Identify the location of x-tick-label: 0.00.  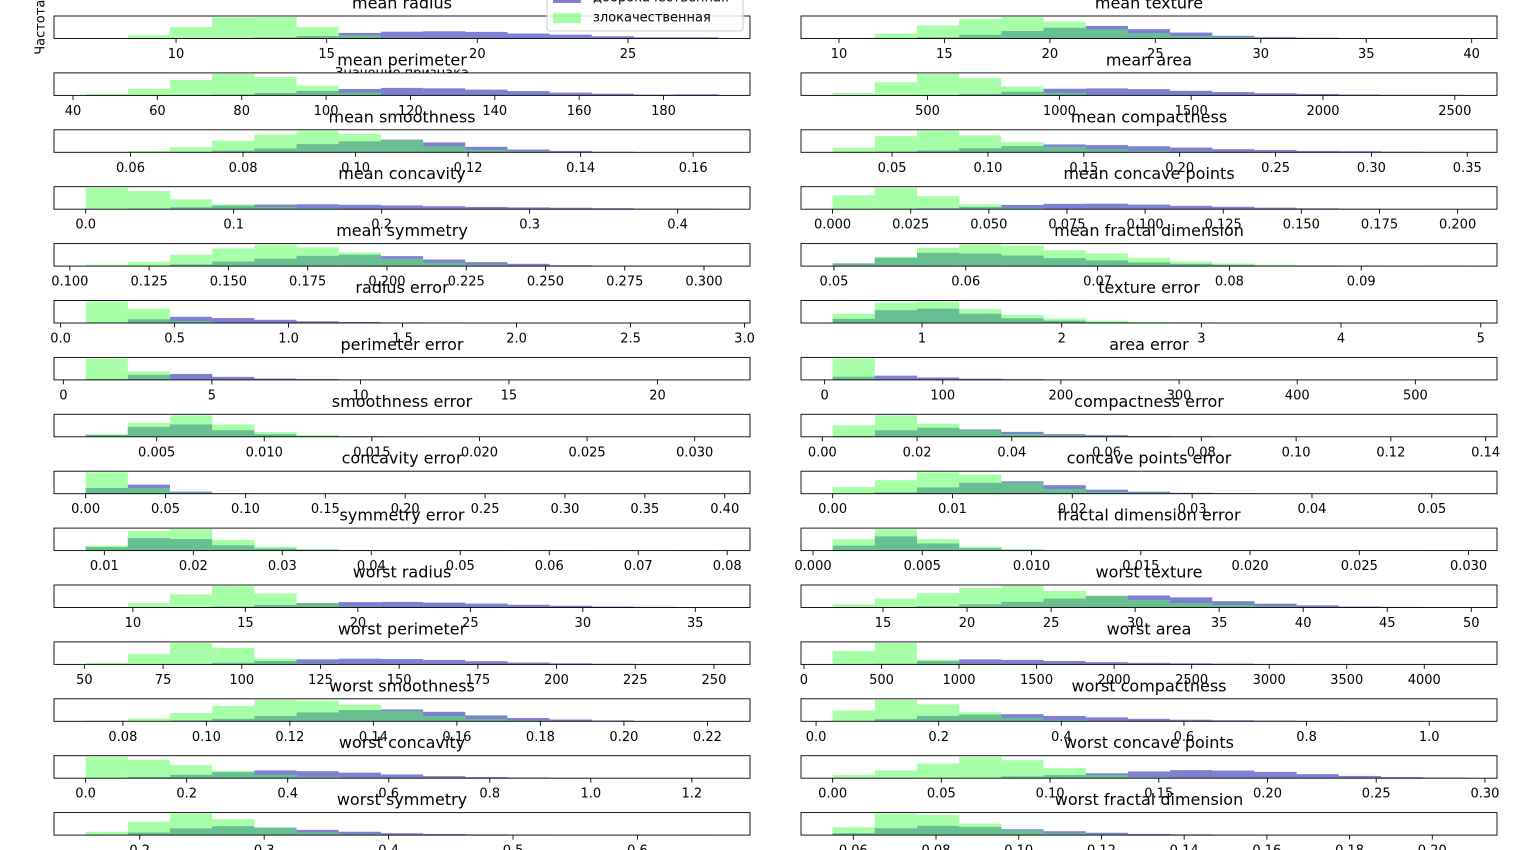
(85, 509).